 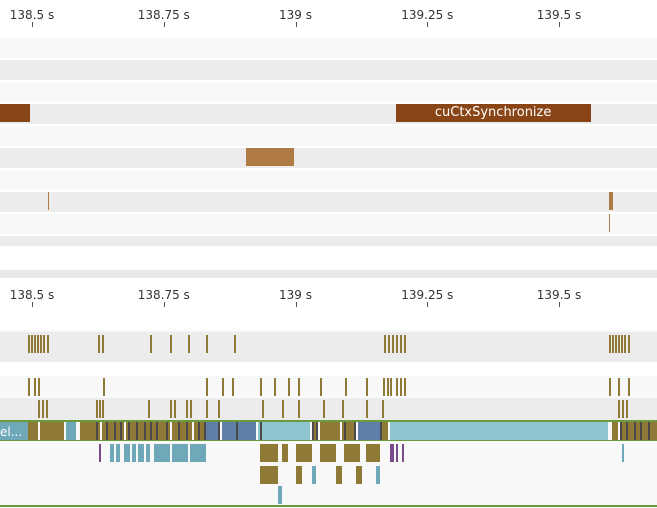 What do you see at coordinates (328, 13) in the screenshot?
I see `time-ruler-top: 138.5 s 138.75 s 139 s 139.25 s 139.5 s` at bounding box center [328, 13].